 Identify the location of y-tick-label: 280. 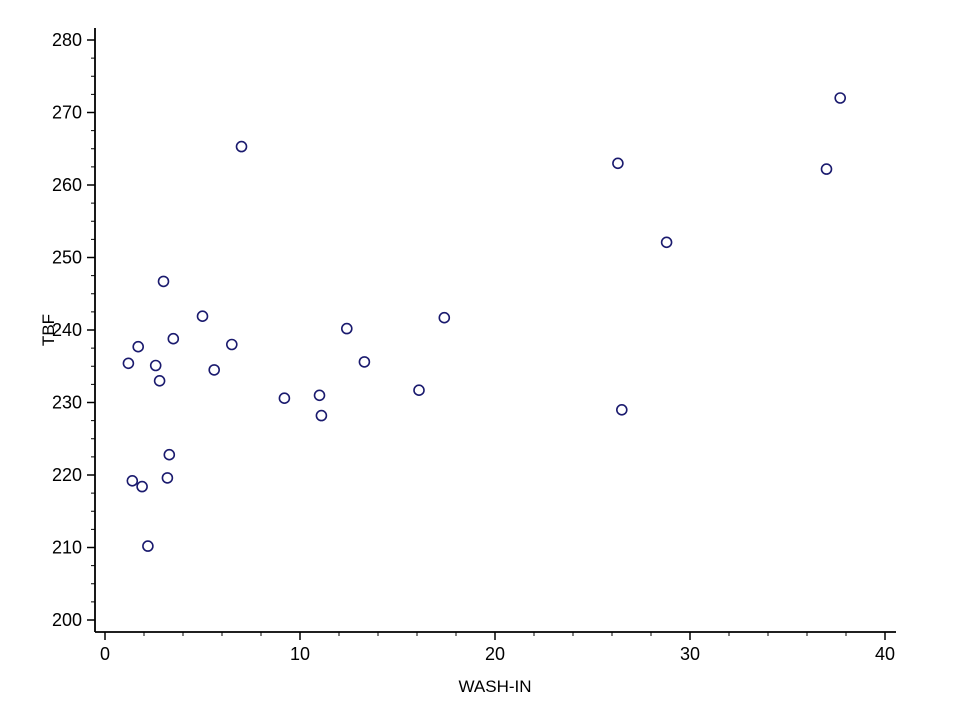
(67, 40).